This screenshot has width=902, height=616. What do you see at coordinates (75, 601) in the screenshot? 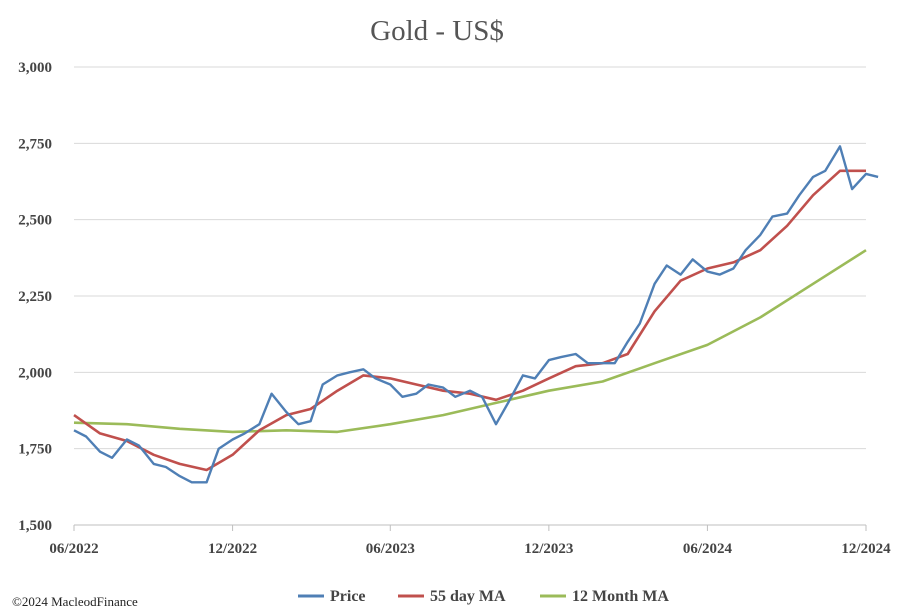
I see `copyright-text: ©2024 MacleodFinance` at bounding box center [75, 601].